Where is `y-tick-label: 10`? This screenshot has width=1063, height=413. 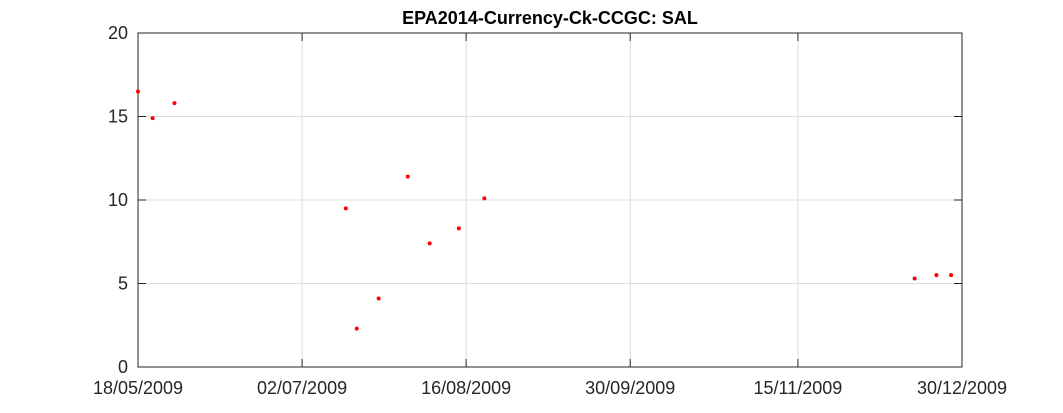 y-tick-label: 10 is located at coordinates (118, 200).